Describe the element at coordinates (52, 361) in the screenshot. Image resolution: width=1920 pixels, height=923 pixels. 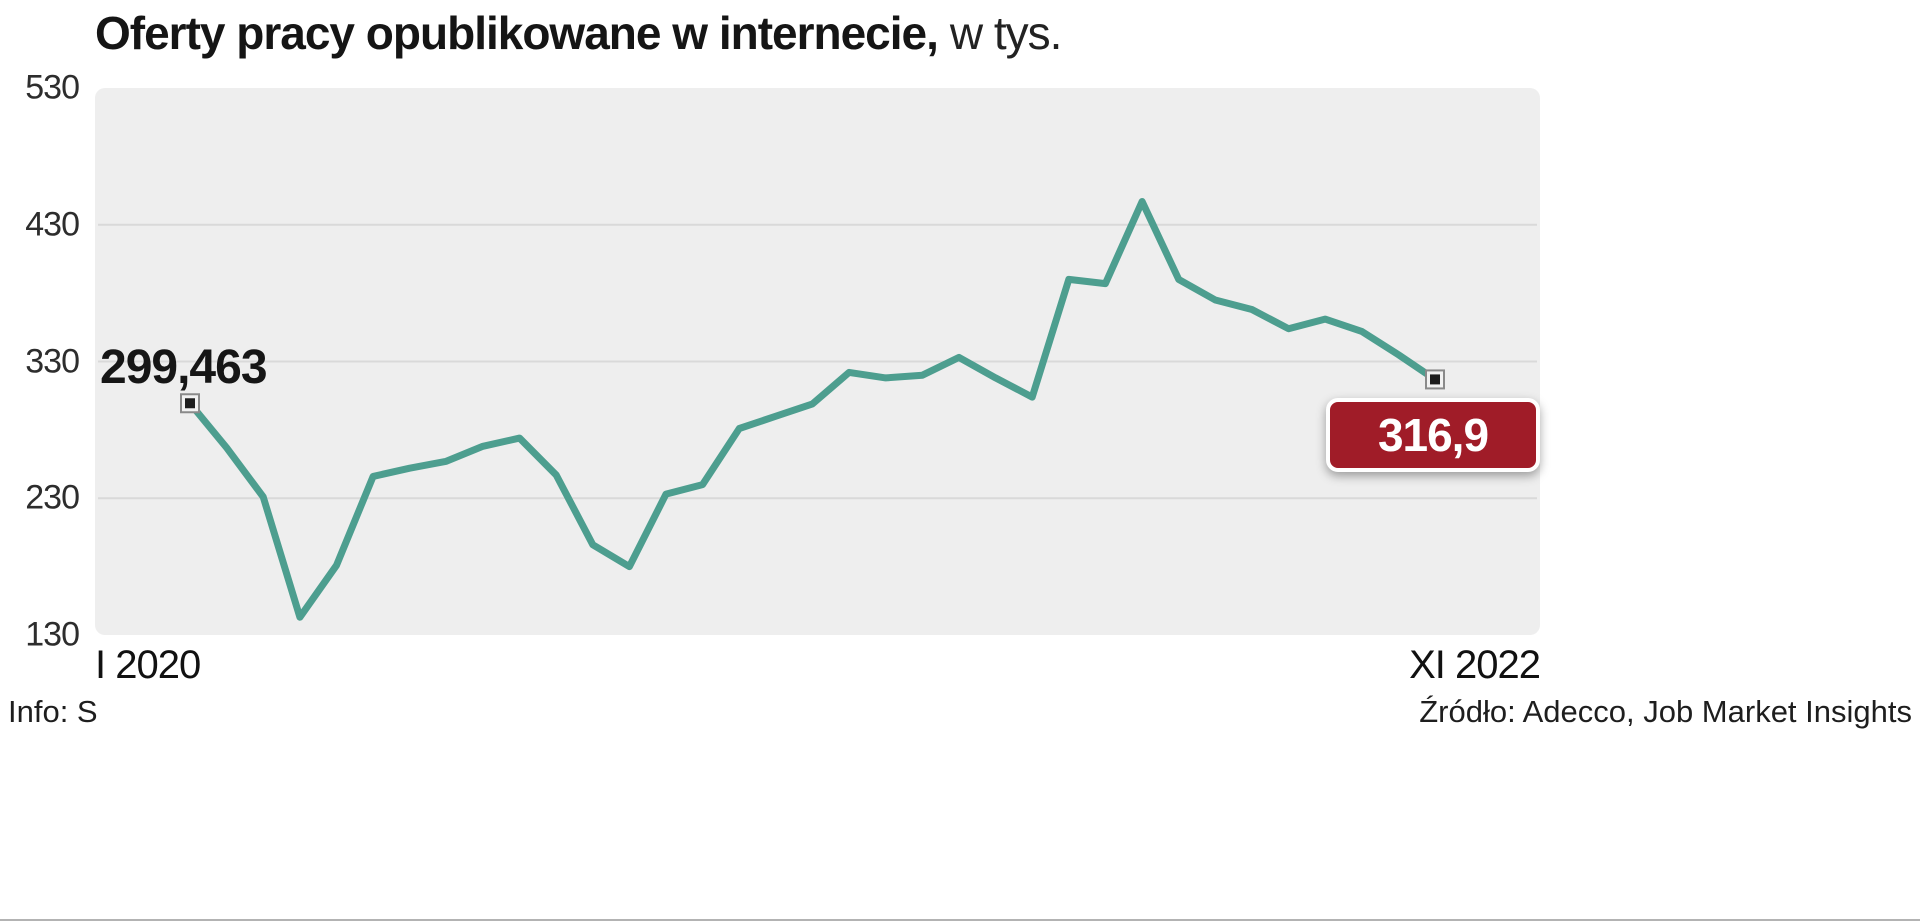
I see `y-tick-label: 330` at that location.